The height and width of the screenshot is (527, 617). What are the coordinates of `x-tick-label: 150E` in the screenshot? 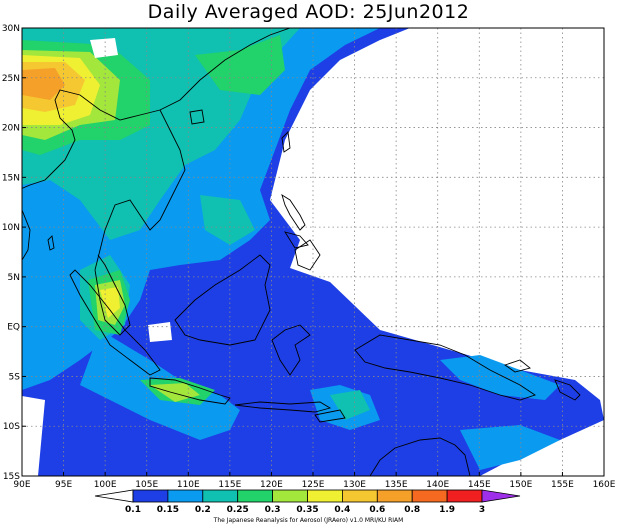 It's located at (520, 485).